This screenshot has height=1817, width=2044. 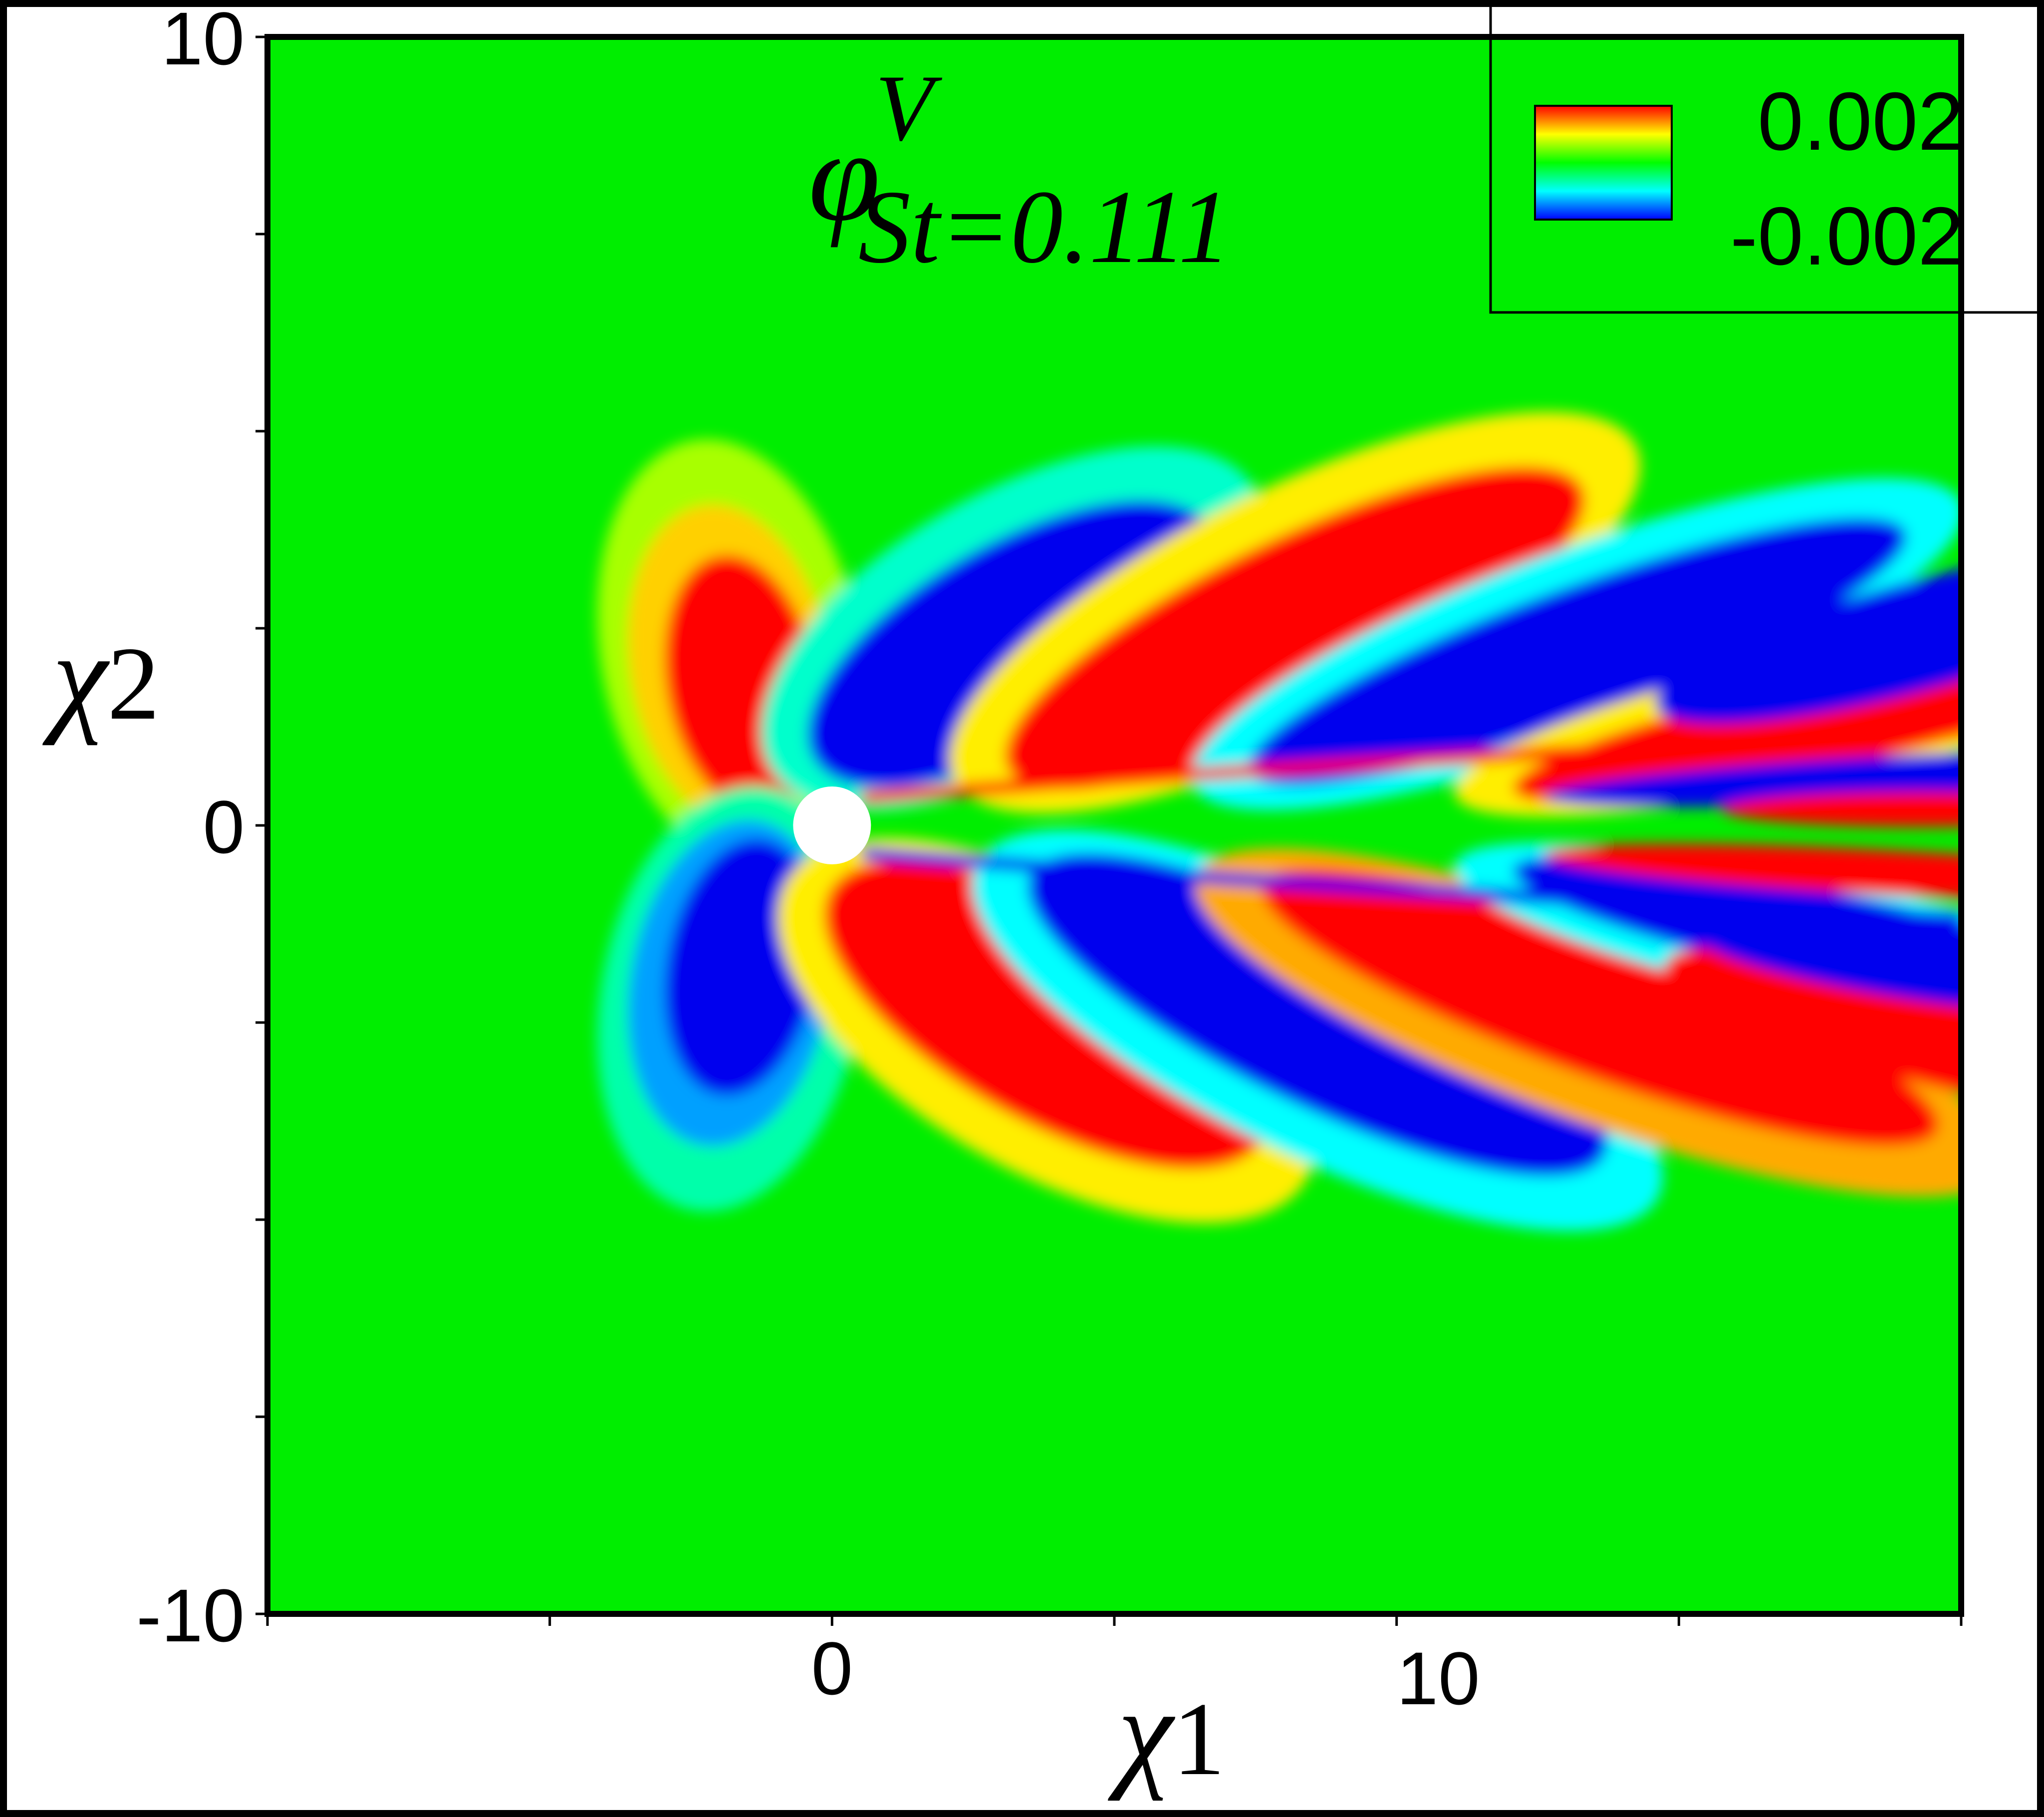 I want to click on y-axis-label: χ2, so click(x=101, y=677).